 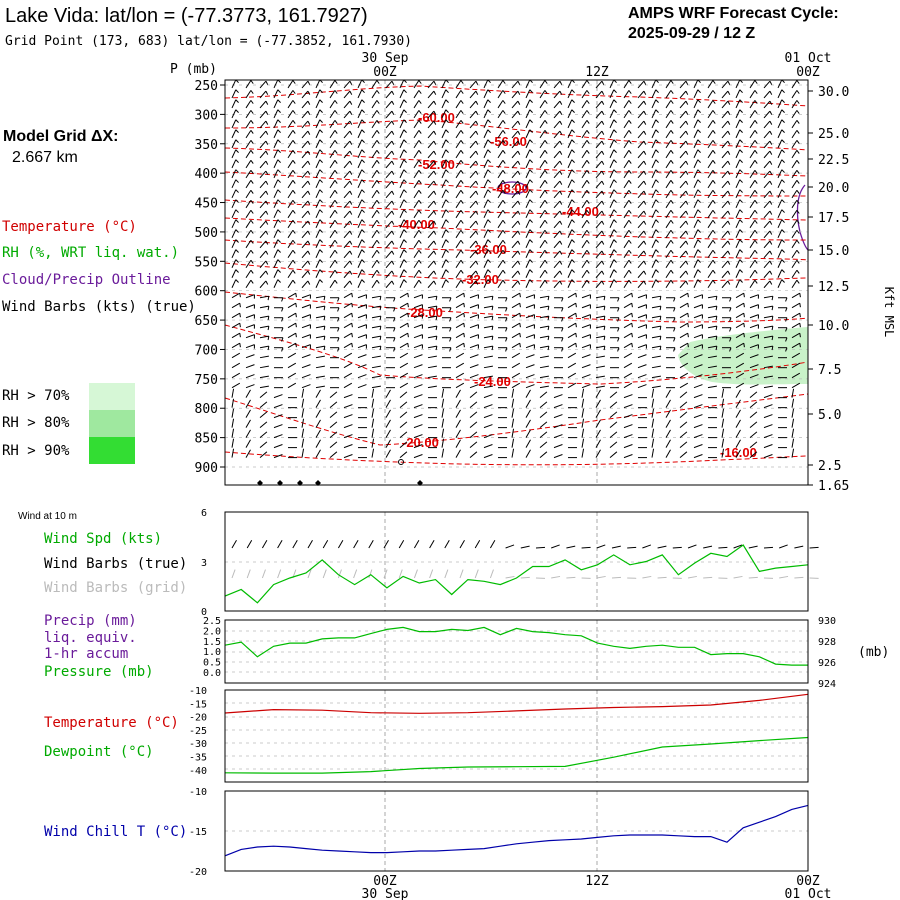 What do you see at coordinates (212, 673) in the screenshot?
I see `precip-tick-label: 0.0` at bounding box center [212, 673].